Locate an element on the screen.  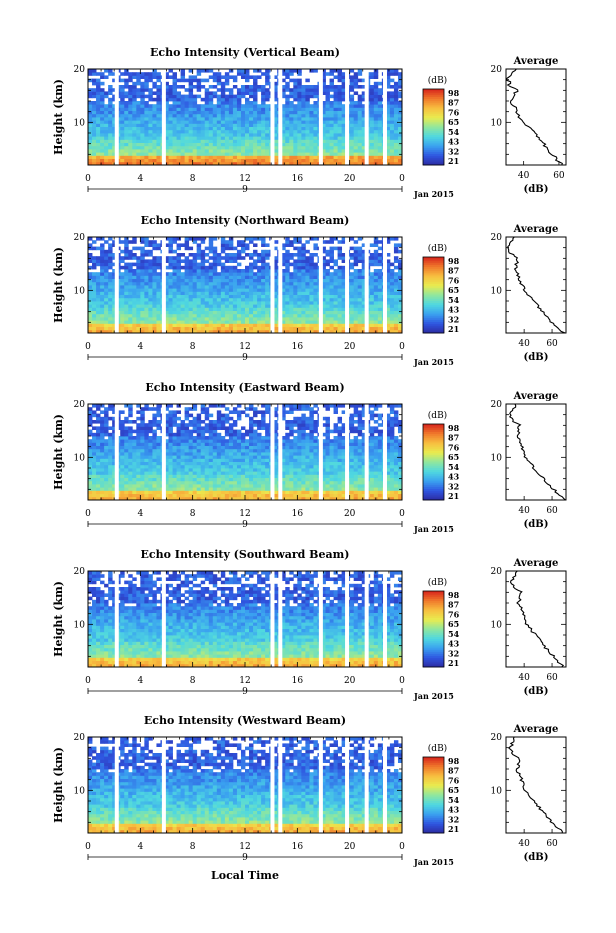
x-tick-label: 4 is located at coordinates (140, 179).